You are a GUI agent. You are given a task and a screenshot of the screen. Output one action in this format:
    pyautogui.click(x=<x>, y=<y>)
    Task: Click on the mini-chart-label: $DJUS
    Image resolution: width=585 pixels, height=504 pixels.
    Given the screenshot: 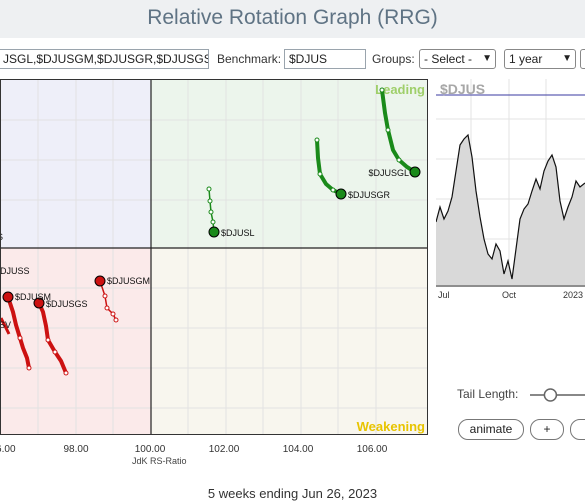 What is the action you would take?
    pyautogui.click(x=463, y=89)
    